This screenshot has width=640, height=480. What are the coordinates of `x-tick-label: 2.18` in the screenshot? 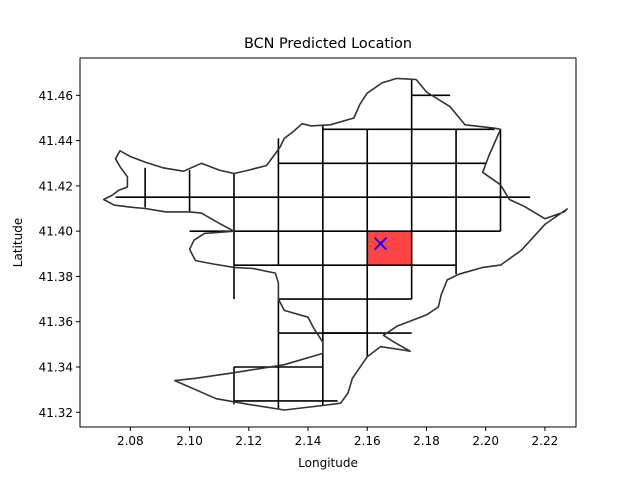 It's located at (426, 441).